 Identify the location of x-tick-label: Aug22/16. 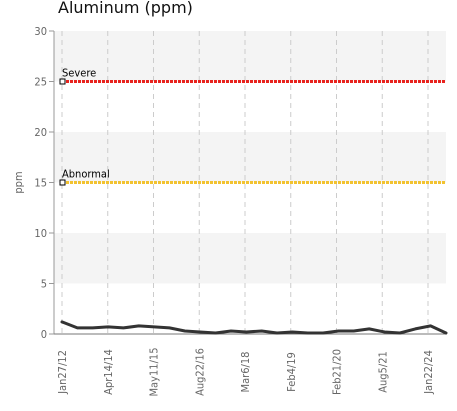
(199, 372).